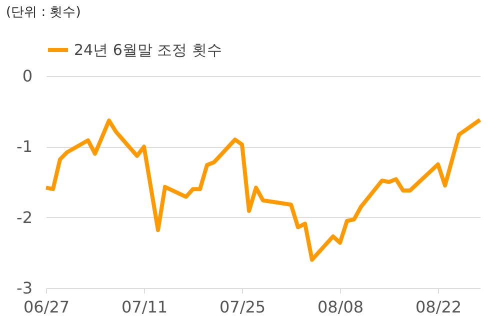 Image resolution: width=498 pixels, height=321 pixels. Describe the element at coordinates (438, 307) in the screenshot. I see `x-tick-label: 08/22` at that location.